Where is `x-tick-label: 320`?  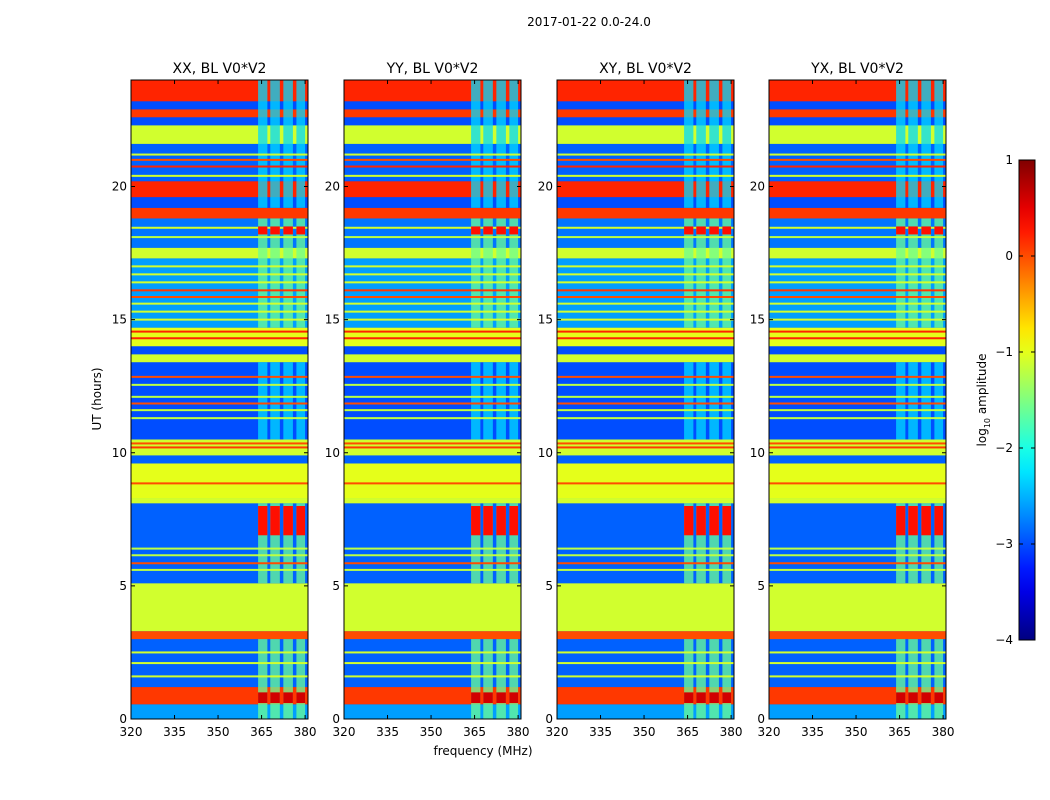 x-tick-label: 320 is located at coordinates (769, 732).